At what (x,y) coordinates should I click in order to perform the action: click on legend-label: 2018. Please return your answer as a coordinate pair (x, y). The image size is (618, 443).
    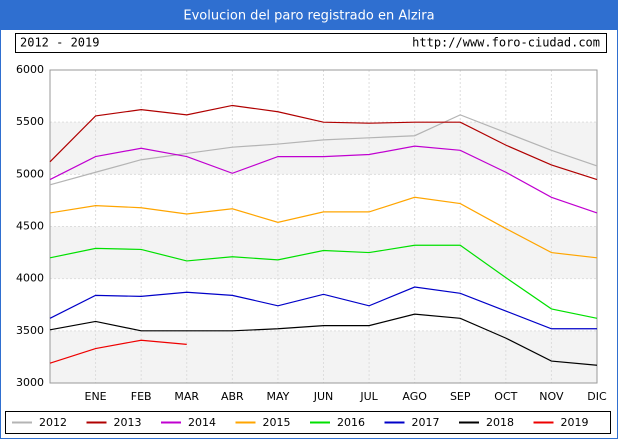
    Looking at the image, I should click on (500, 422).